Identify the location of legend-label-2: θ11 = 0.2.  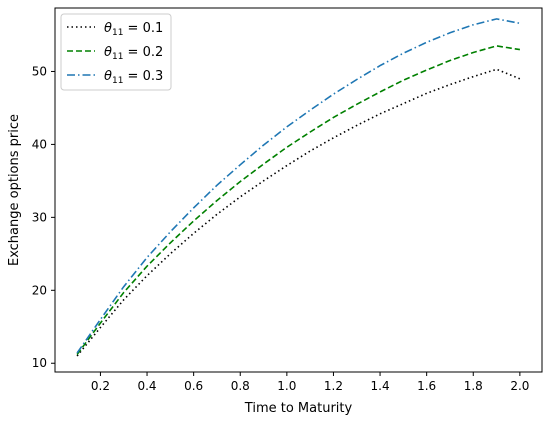
(133, 53).